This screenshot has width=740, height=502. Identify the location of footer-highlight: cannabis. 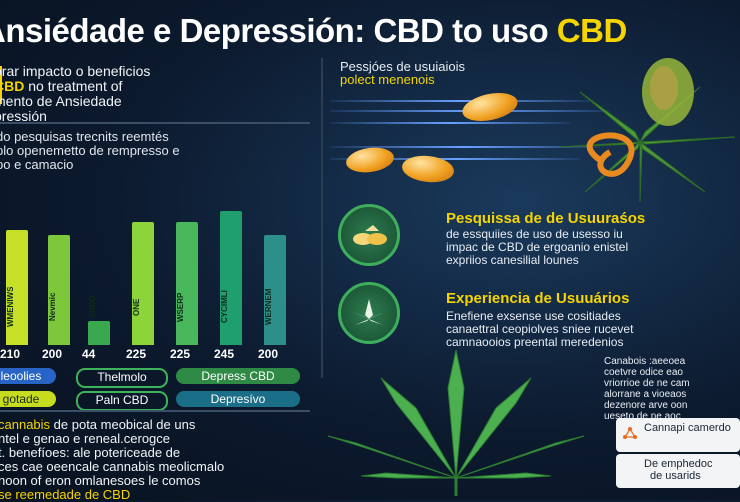
(25, 424).